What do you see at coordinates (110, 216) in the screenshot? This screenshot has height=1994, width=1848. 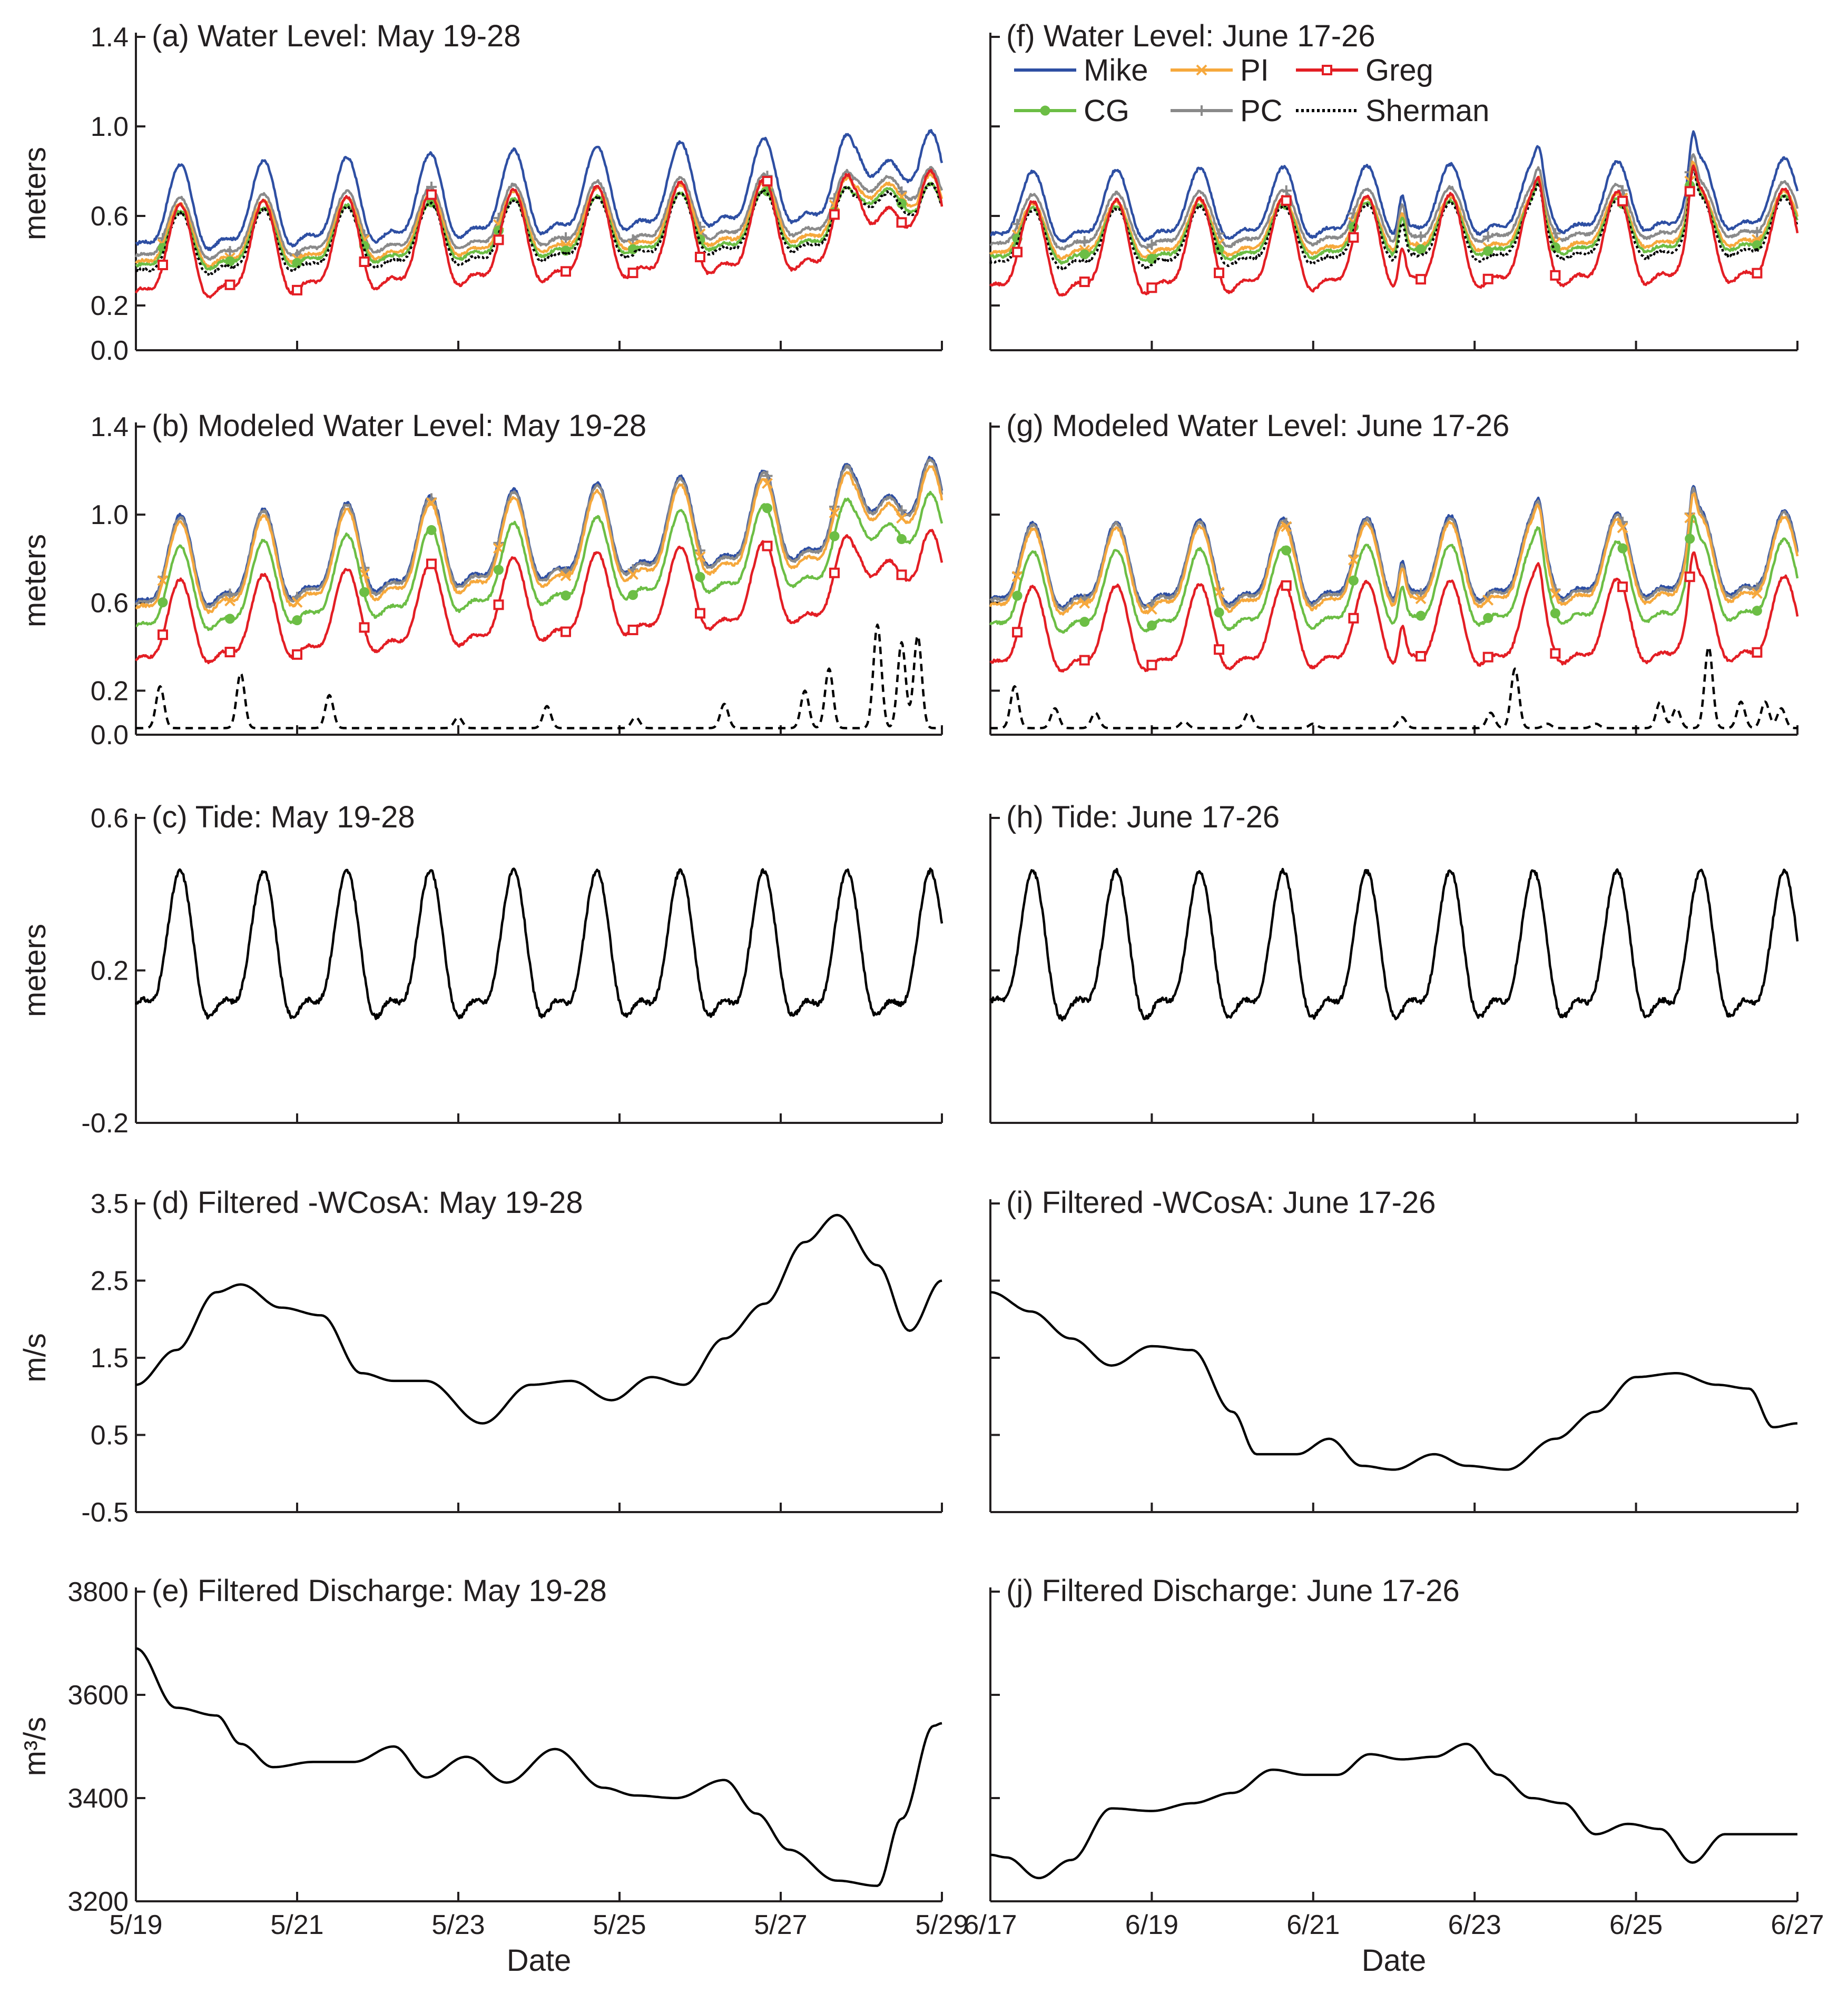 I see `y-tick-label: 0.6` at bounding box center [110, 216].